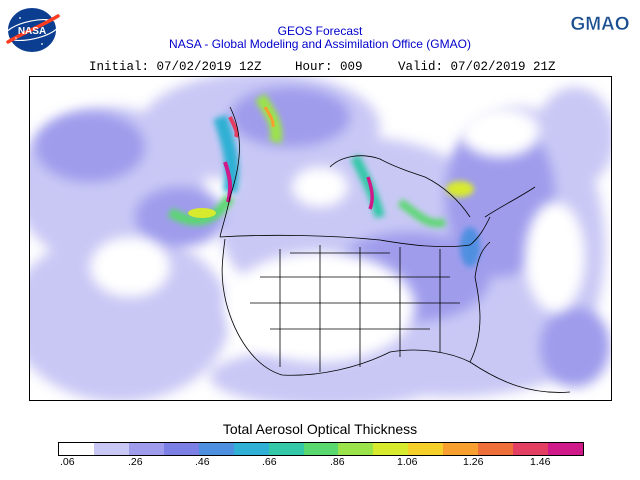 The width and height of the screenshot is (640, 480). I want to click on colorbar-title: Total Aerosol Optical Thickness, so click(320, 429).